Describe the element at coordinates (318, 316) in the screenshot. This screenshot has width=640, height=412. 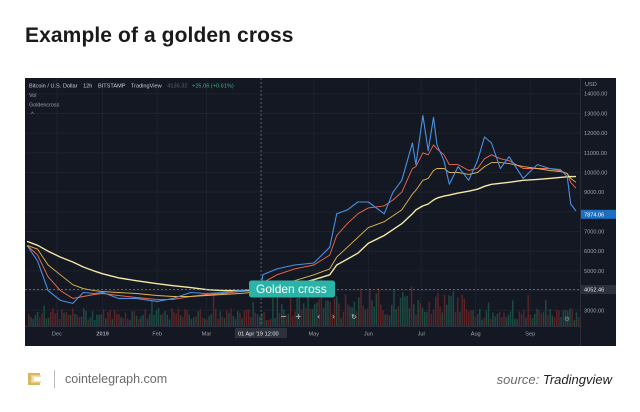
I see `scroll-left-button: ‹` at that location.